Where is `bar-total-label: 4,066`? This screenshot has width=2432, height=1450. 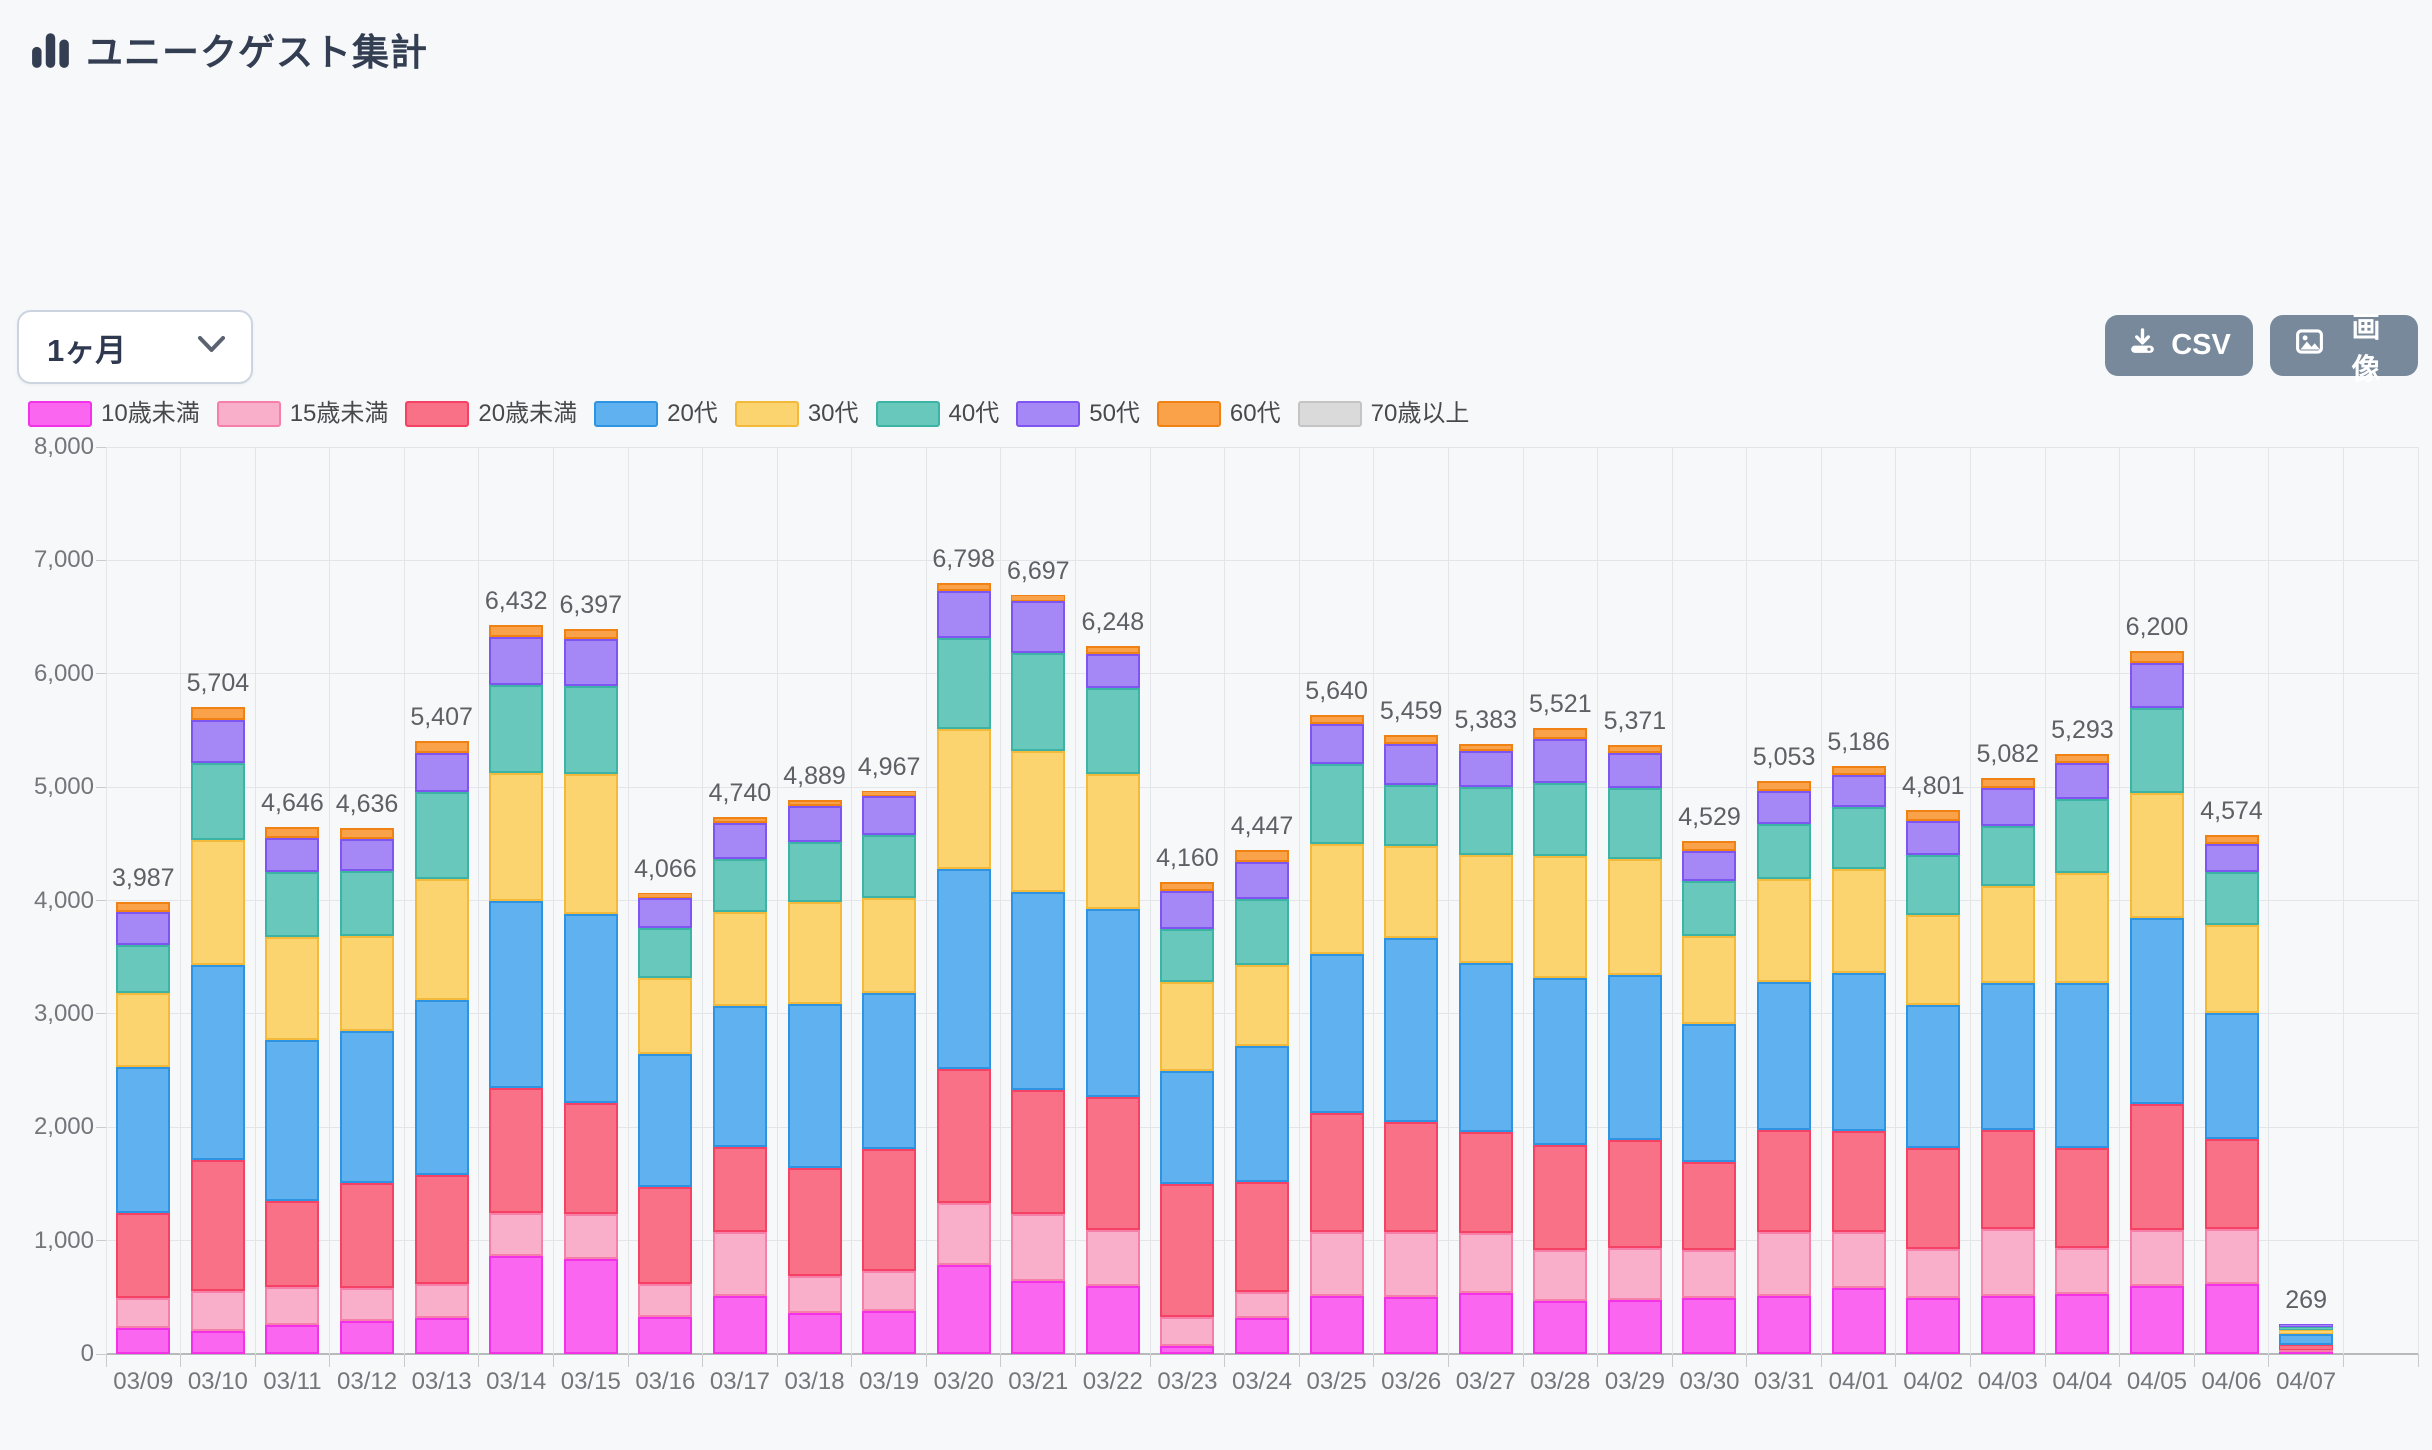
bar-total-label: 4,066 is located at coordinates (665, 869).